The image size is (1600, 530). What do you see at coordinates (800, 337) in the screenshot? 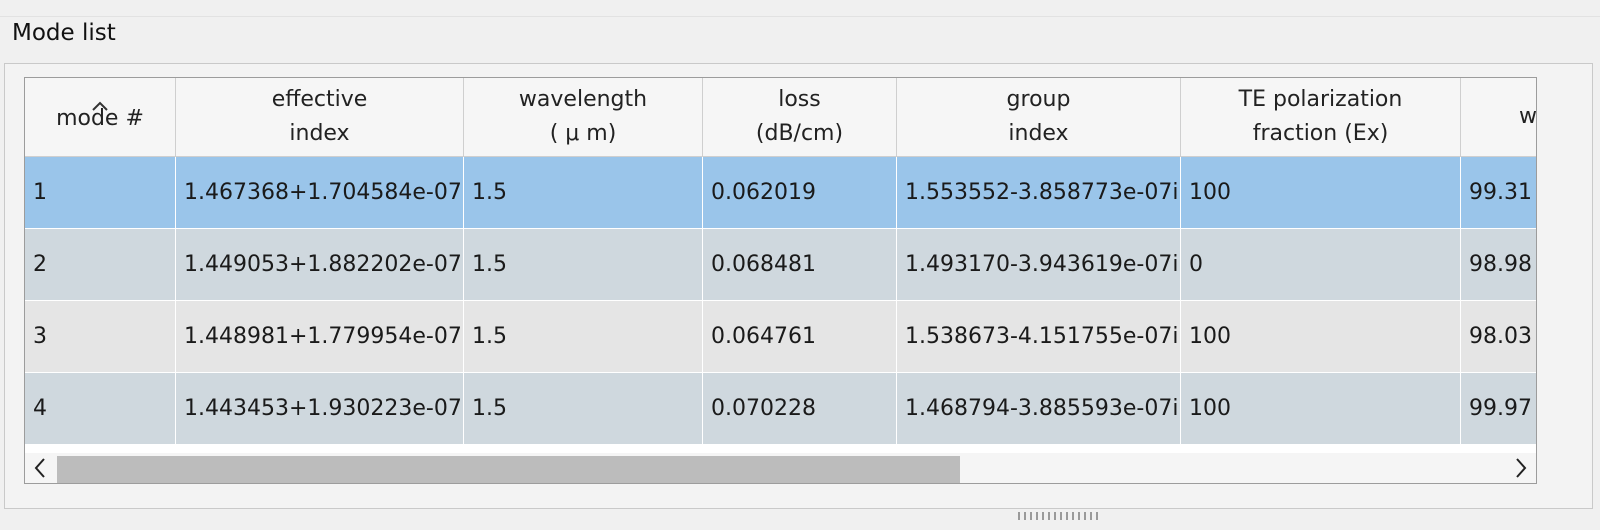
I see `cell-loss: 0.064761` at bounding box center [800, 337].